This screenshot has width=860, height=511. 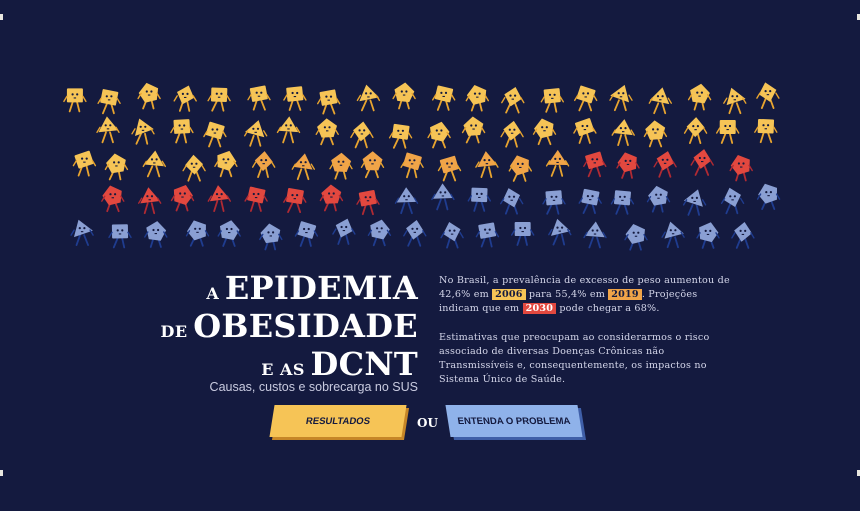 I want to click on intro-text-span: pode chegar a 68%., so click(x=609, y=309).